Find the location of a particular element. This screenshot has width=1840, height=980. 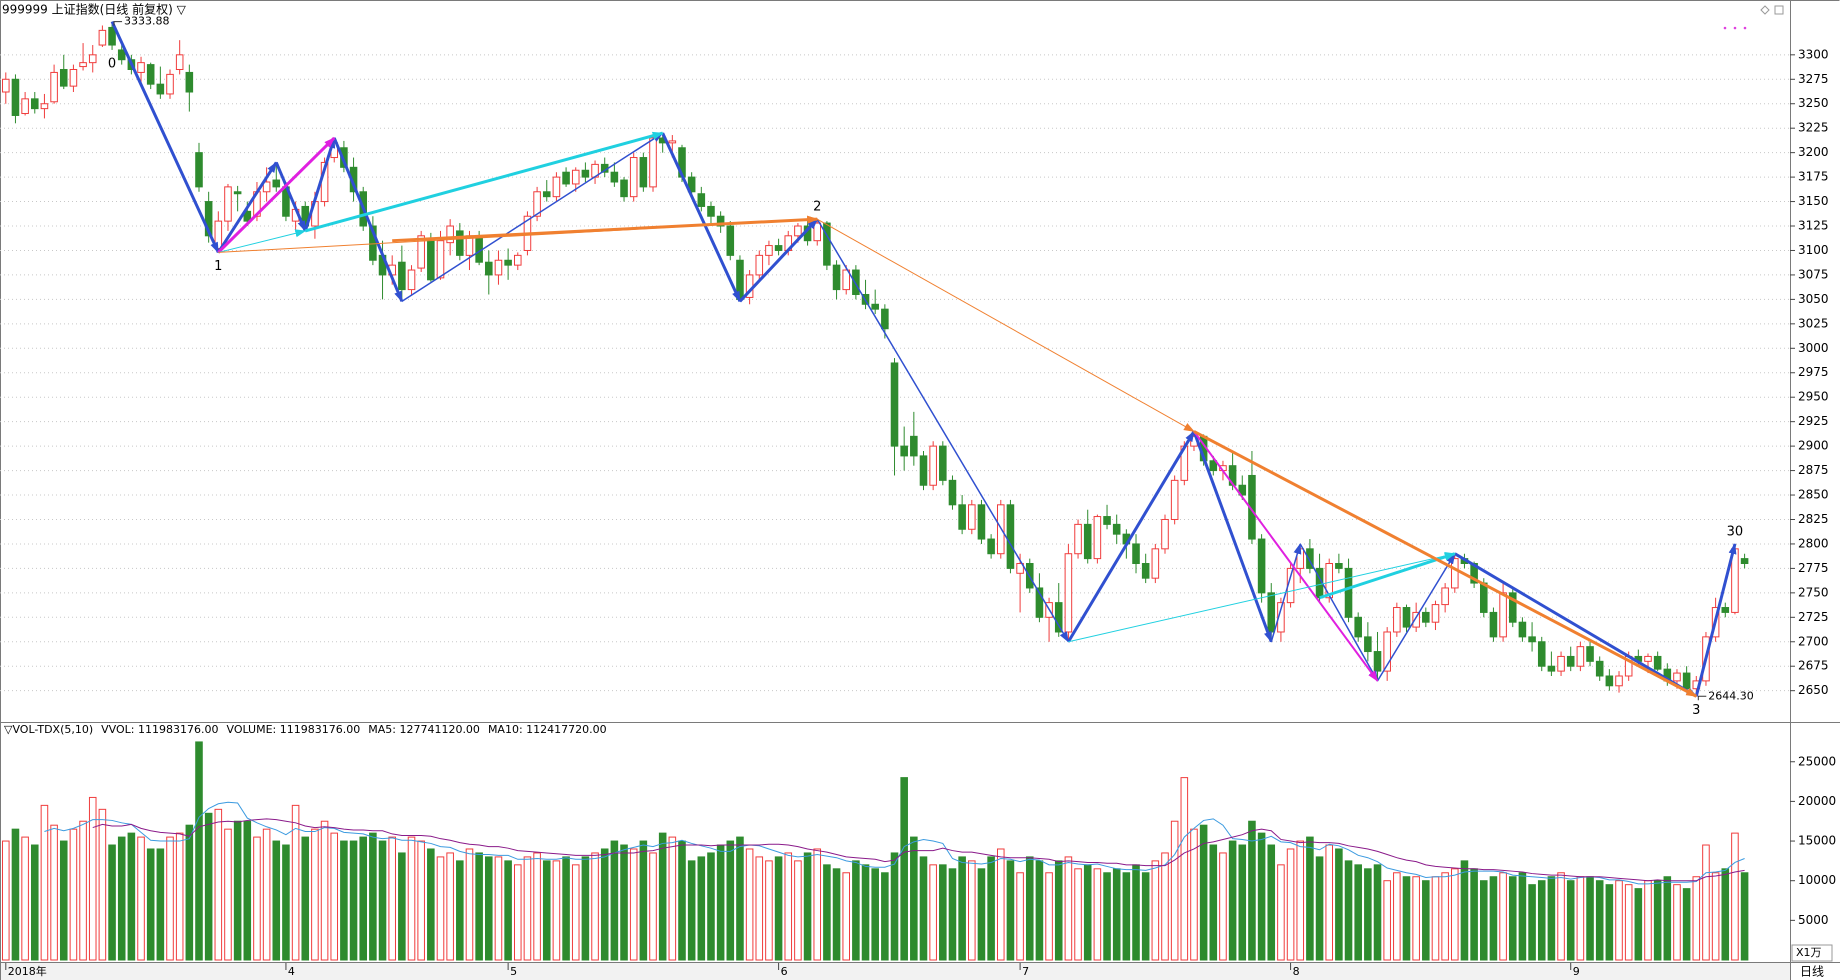

y-tick-label: 2650 is located at coordinates (1813, 690).